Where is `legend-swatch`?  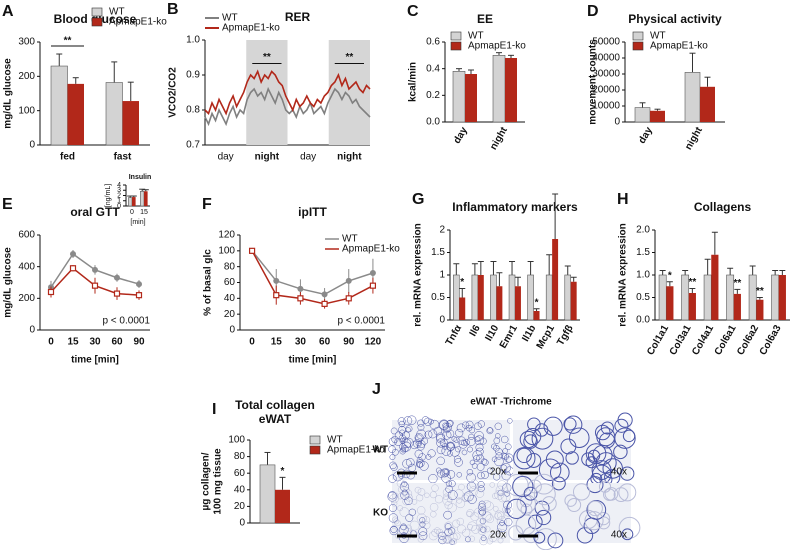 legend-swatch is located at coordinates (456, 36).